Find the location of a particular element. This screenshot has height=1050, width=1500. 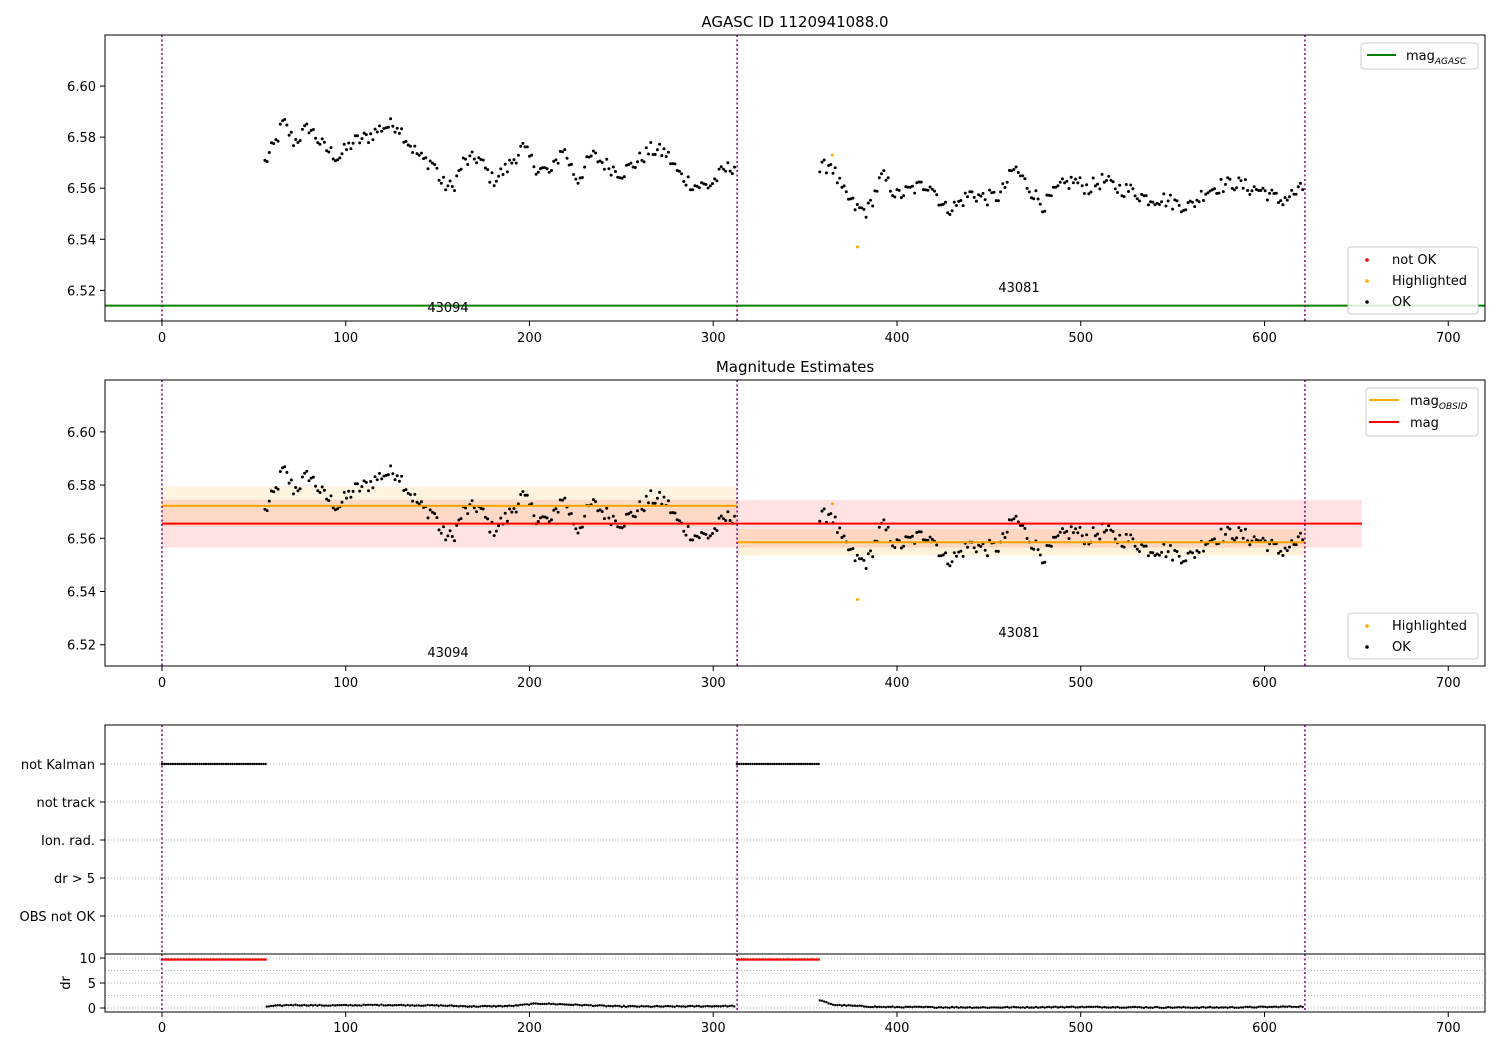

x-tick-label: 0 is located at coordinates (162, 683).